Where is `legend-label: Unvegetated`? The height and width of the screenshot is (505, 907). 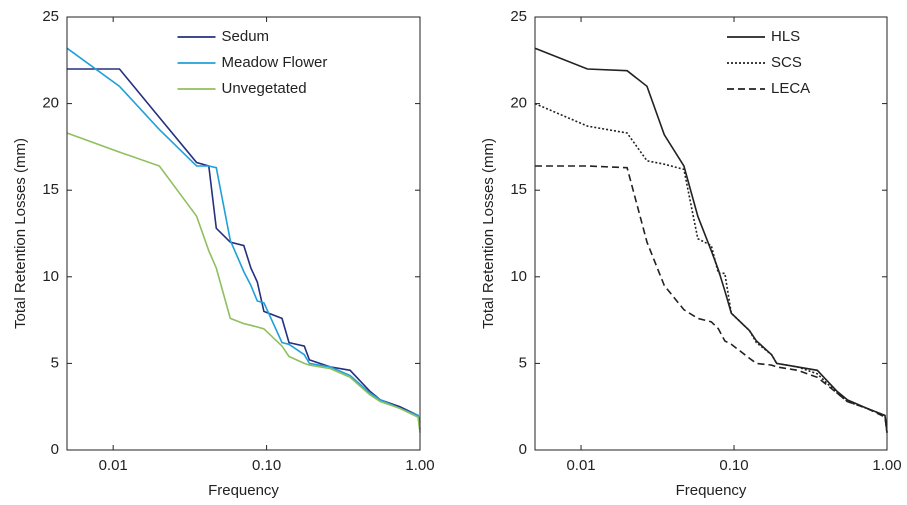 legend-label: Unvegetated is located at coordinates (264, 88).